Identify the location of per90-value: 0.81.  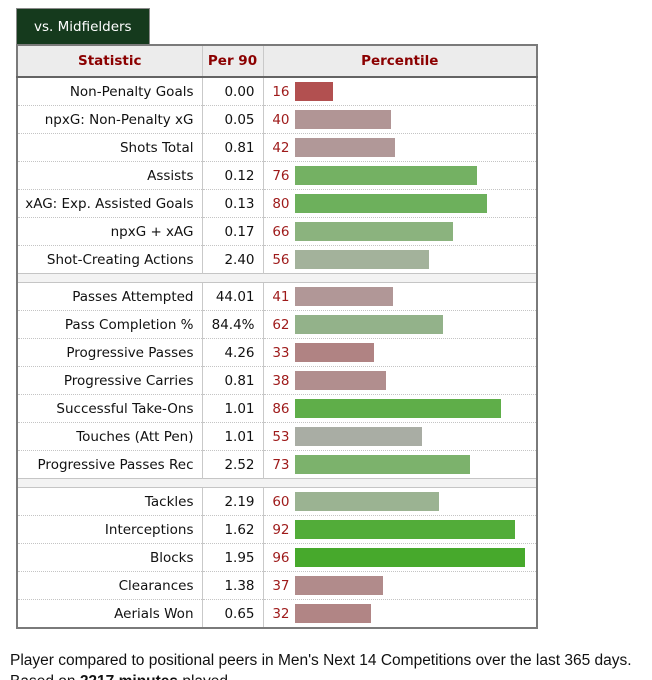
(233, 147).